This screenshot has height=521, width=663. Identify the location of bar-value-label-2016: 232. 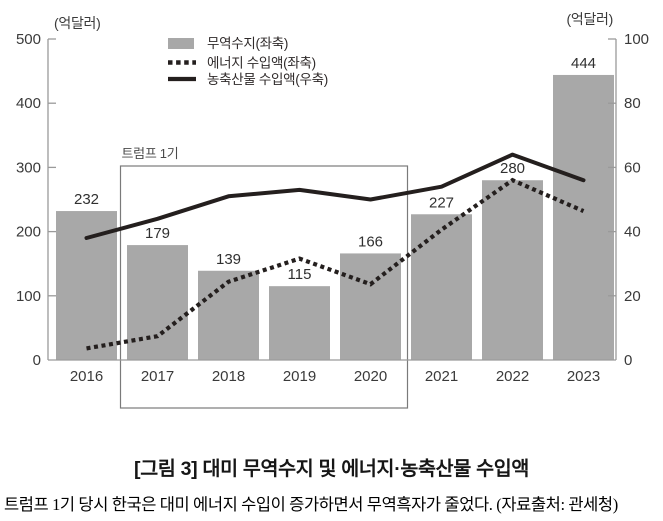
(86, 199).